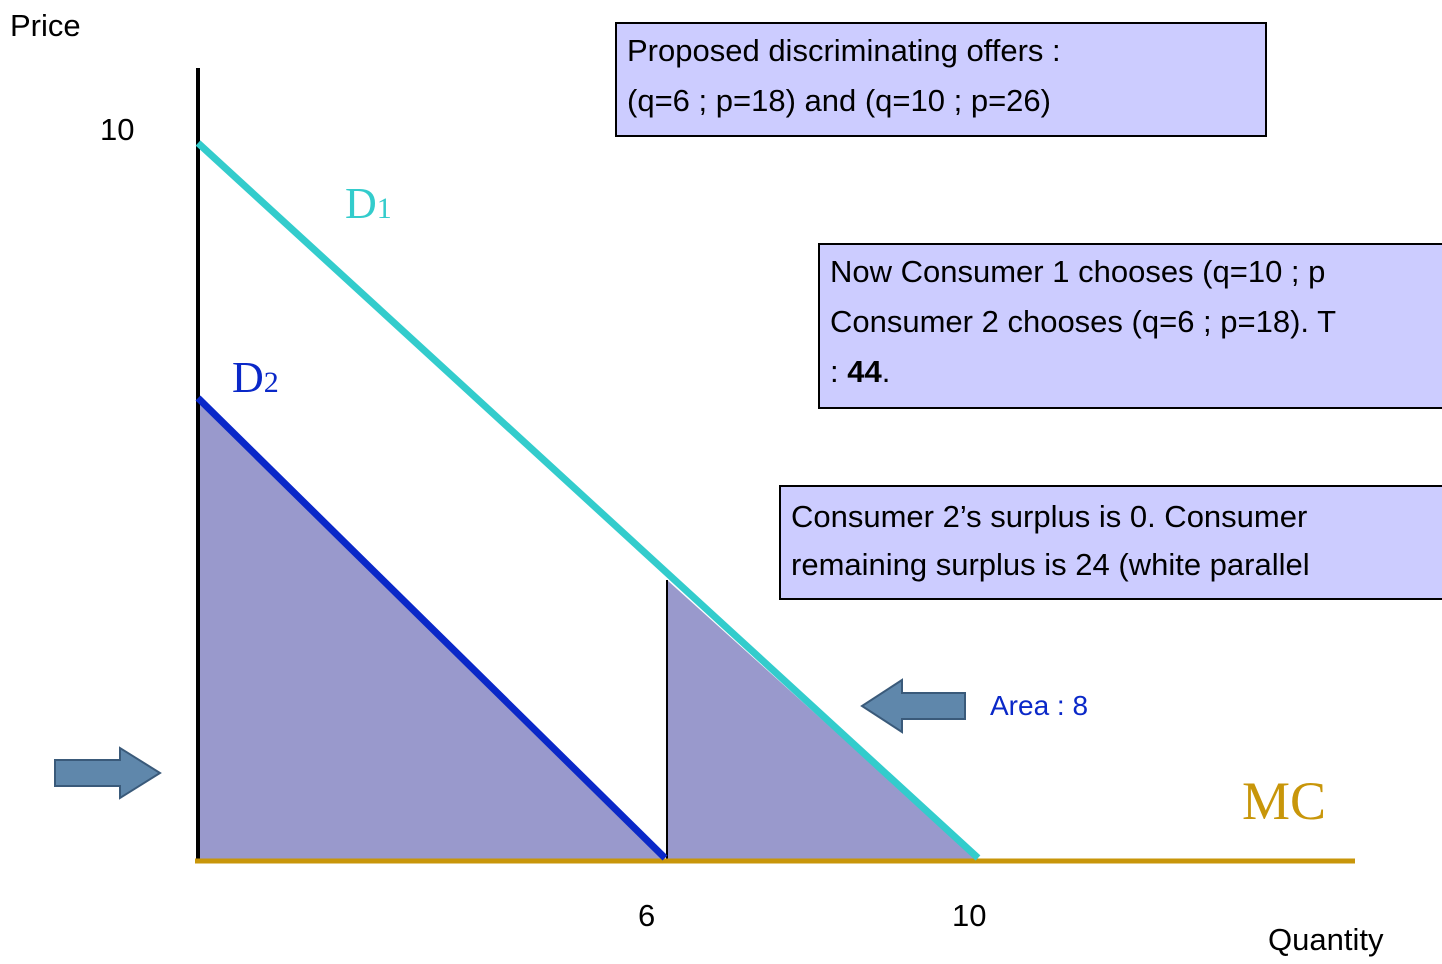 The width and height of the screenshot is (1442, 964). What do you see at coordinates (1078, 271) in the screenshot?
I see `line: Now Consumer 1 chooses (q=10 ; p` at bounding box center [1078, 271].